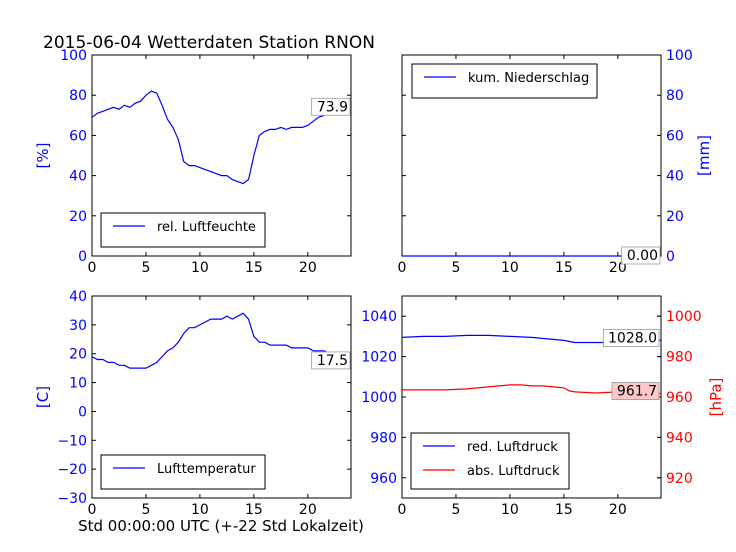 The width and height of the screenshot is (736, 552). Describe the element at coordinates (379, 317) in the screenshot. I see `y-tick-label: 1040` at that location.